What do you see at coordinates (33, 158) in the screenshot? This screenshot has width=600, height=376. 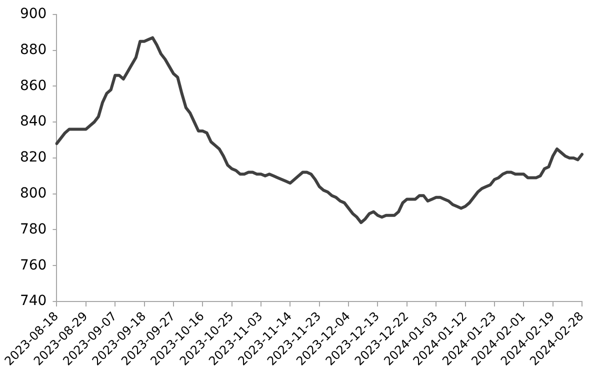 I see `y-tick-label: 820` at bounding box center [33, 158].